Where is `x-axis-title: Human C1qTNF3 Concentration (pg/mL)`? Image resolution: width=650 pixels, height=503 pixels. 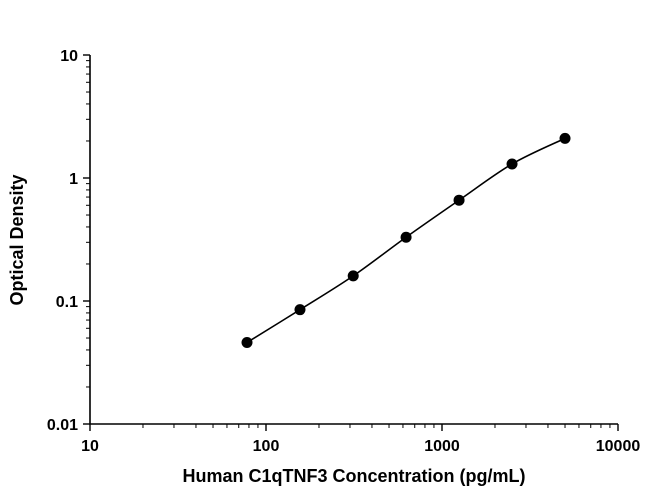 x-axis-title: Human C1qTNF3 Concentration (pg/mL) is located at coordinates (354, 476).